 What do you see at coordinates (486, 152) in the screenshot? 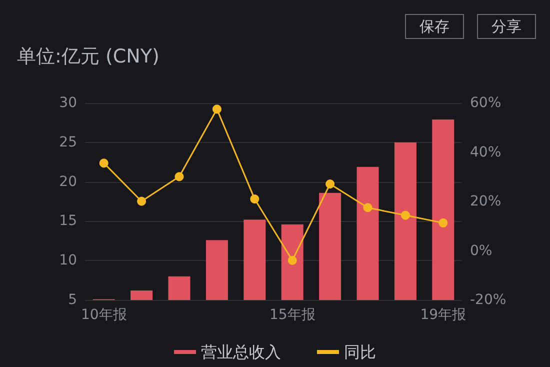
I see `y2-tick-label: 40%` at bounding box center [486, 152].